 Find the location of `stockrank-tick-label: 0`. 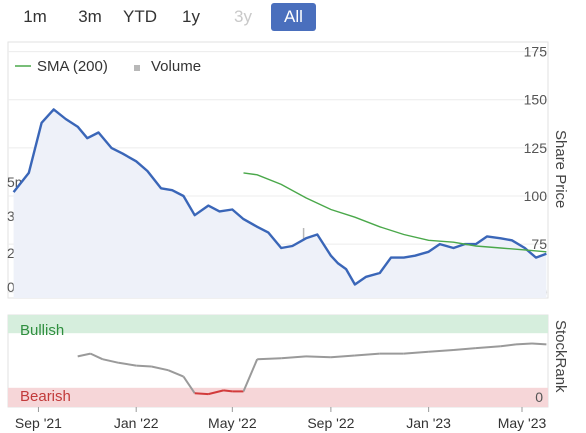

stockrank-tick-label: 0 is located at coordinates (539, 397).